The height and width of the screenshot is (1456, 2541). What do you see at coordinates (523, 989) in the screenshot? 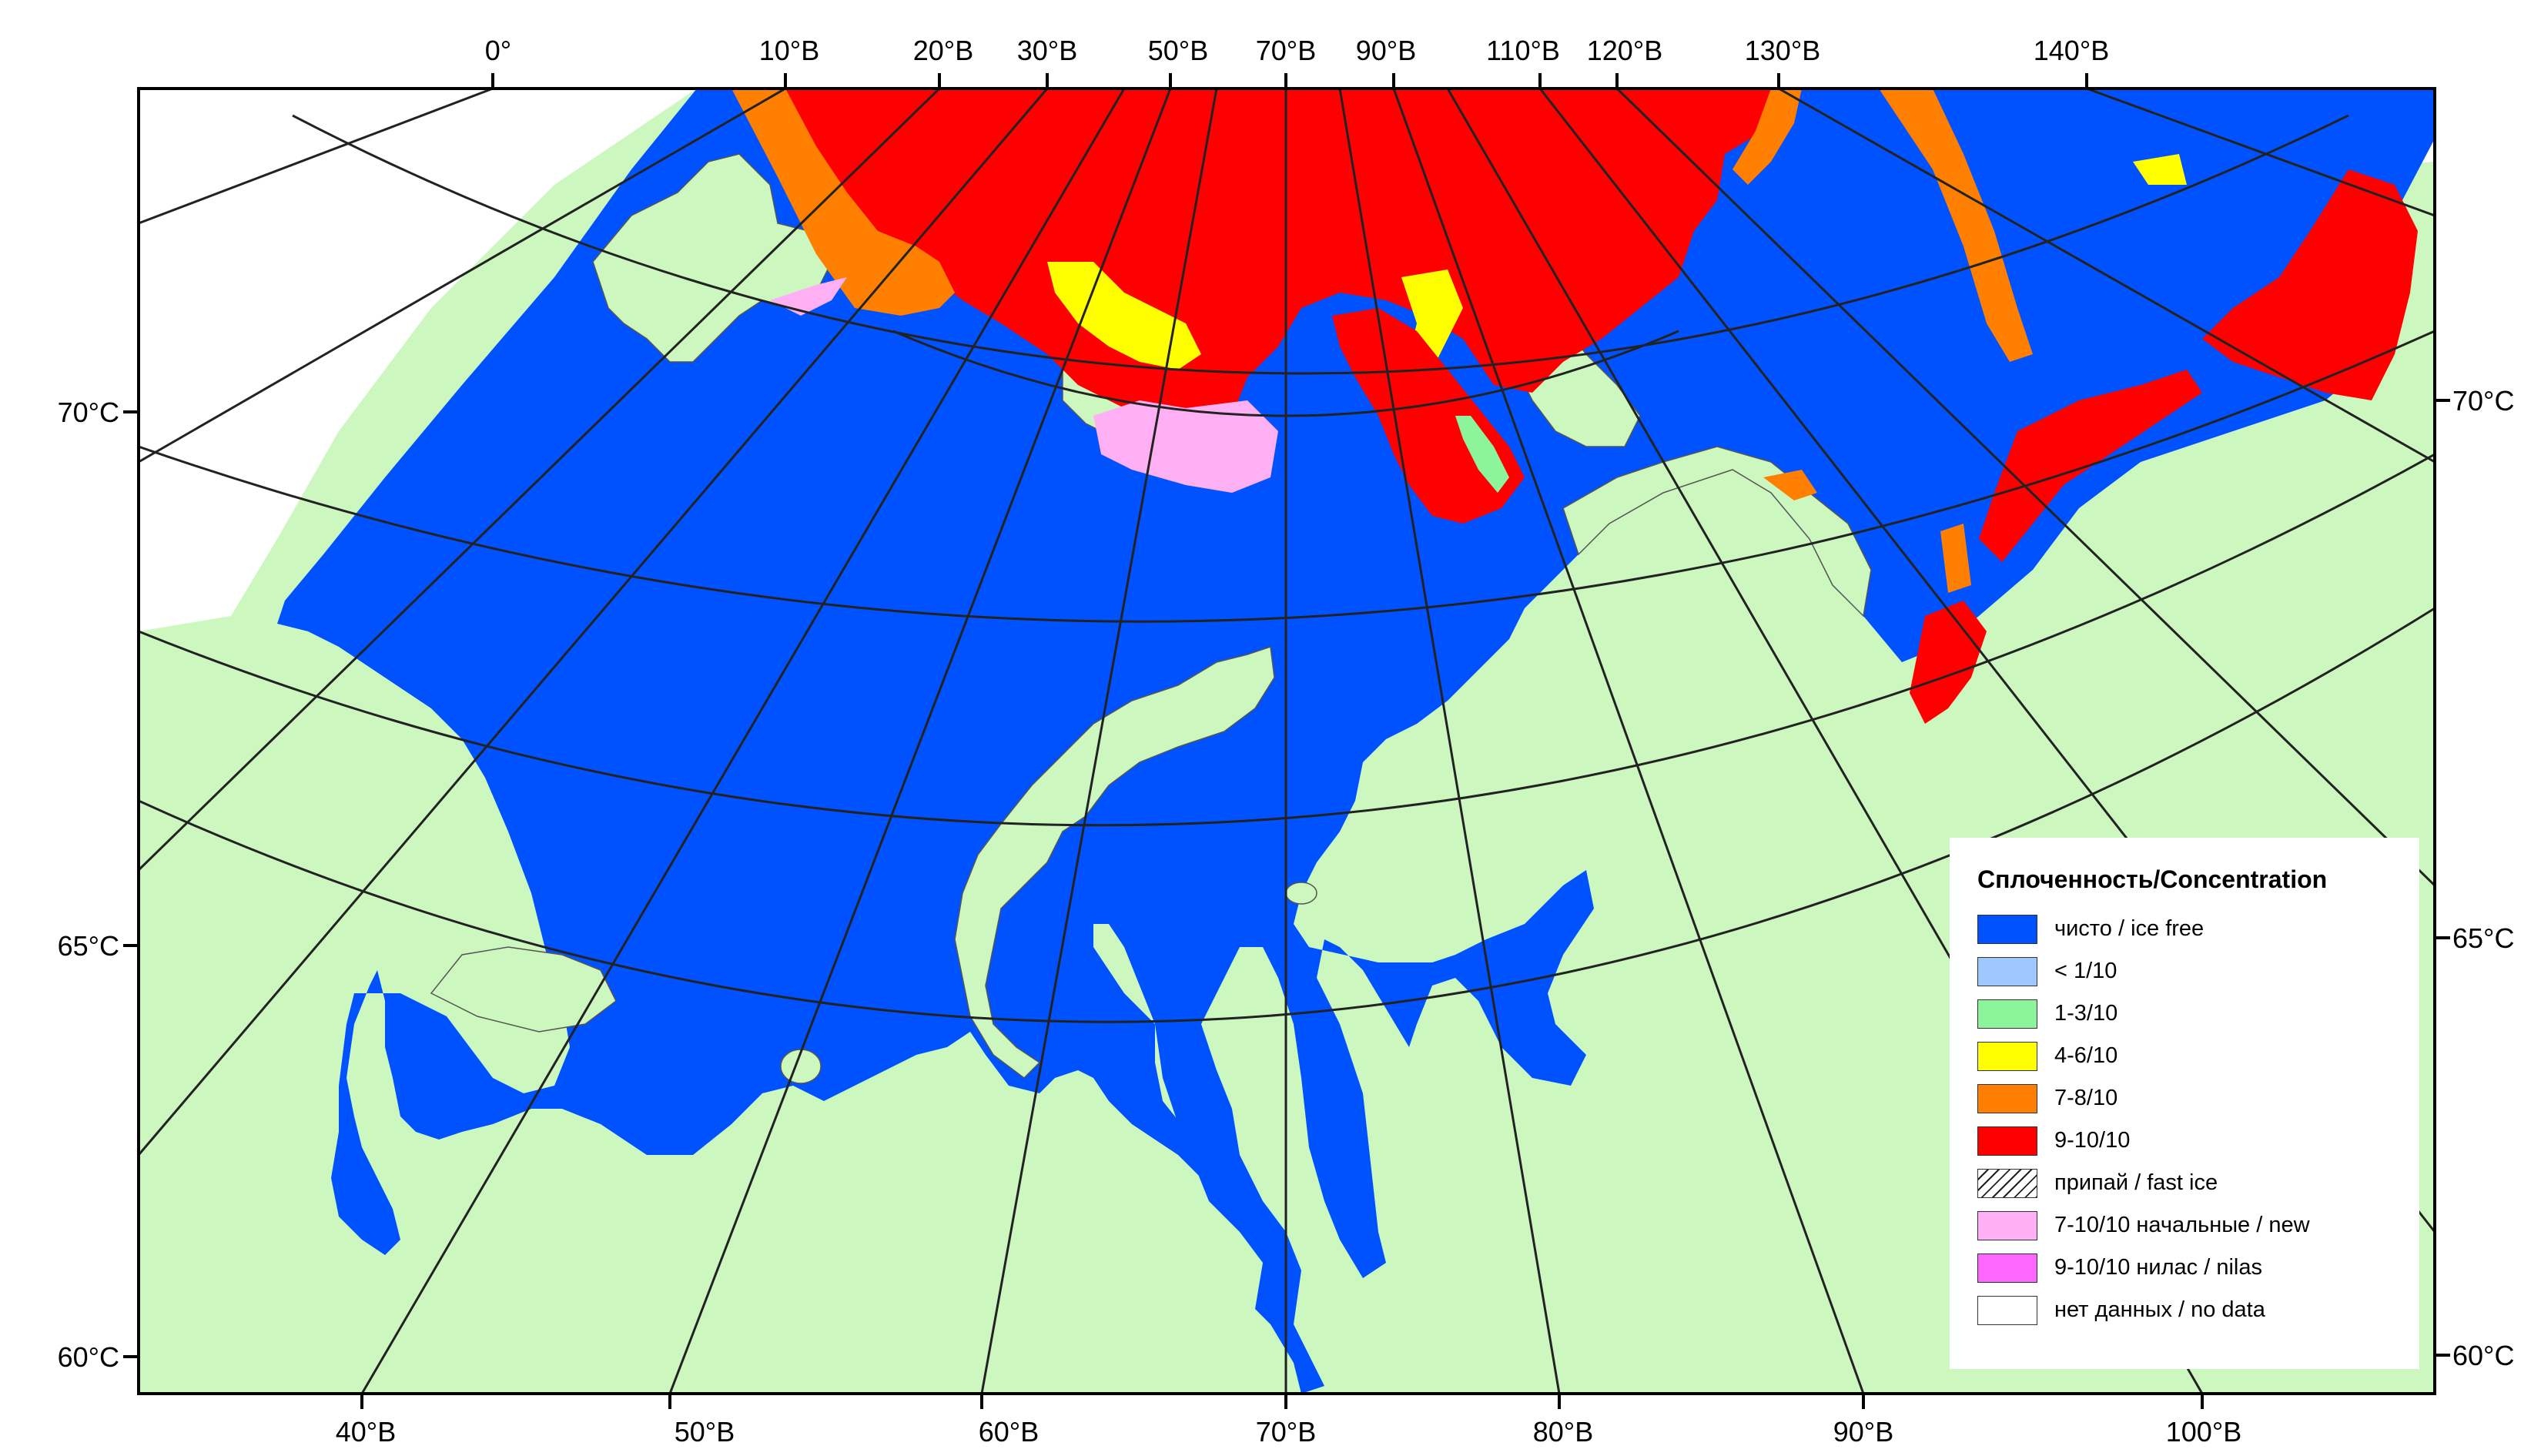
I see `land-kola-peninsula` at bounding box center [523, 989].